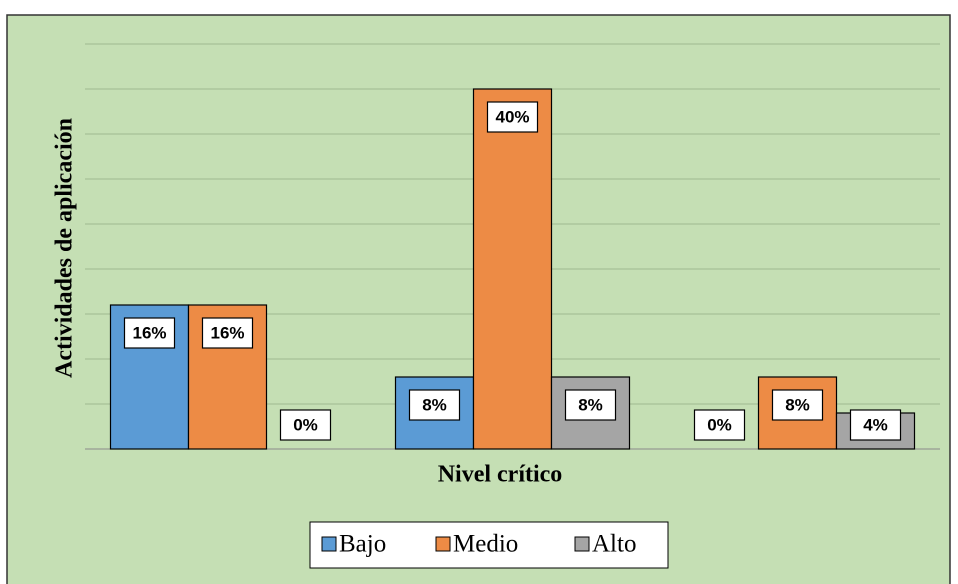 The height and width of the screenshot is (584, 958). What do you see at coordinates (500, 475) in the screenshot?
I see `x-axis-title: Nivel crítico` at bounding box center [500, 475].